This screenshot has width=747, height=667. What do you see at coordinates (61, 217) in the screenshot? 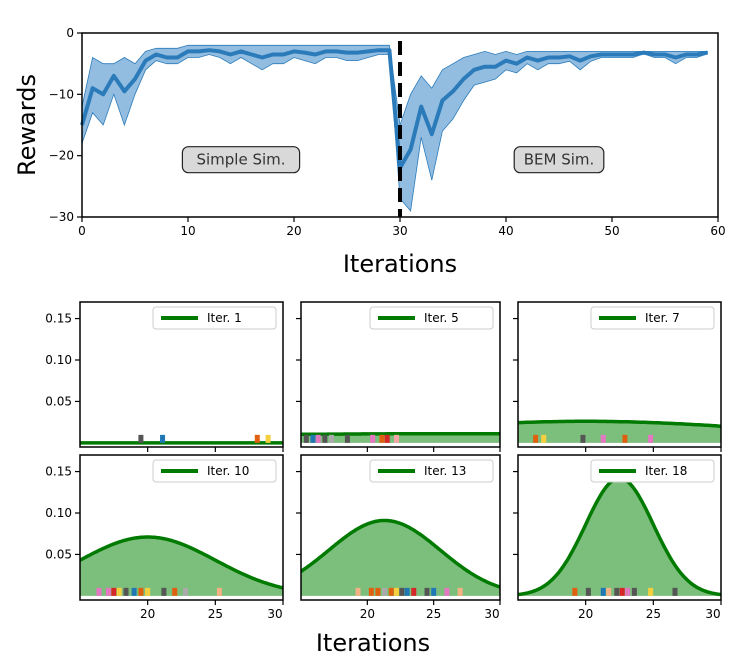
I see `y-tick-label: −30` at bounding box center [61, 217].